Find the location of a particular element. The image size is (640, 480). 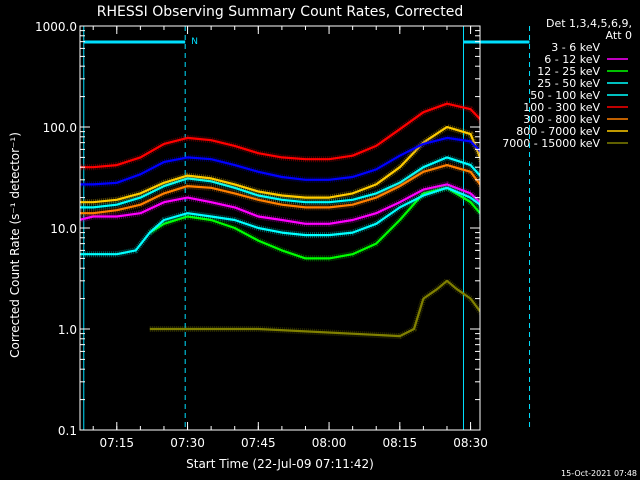

y-tick-label: 10.0 is located at coordinates (63, 229).